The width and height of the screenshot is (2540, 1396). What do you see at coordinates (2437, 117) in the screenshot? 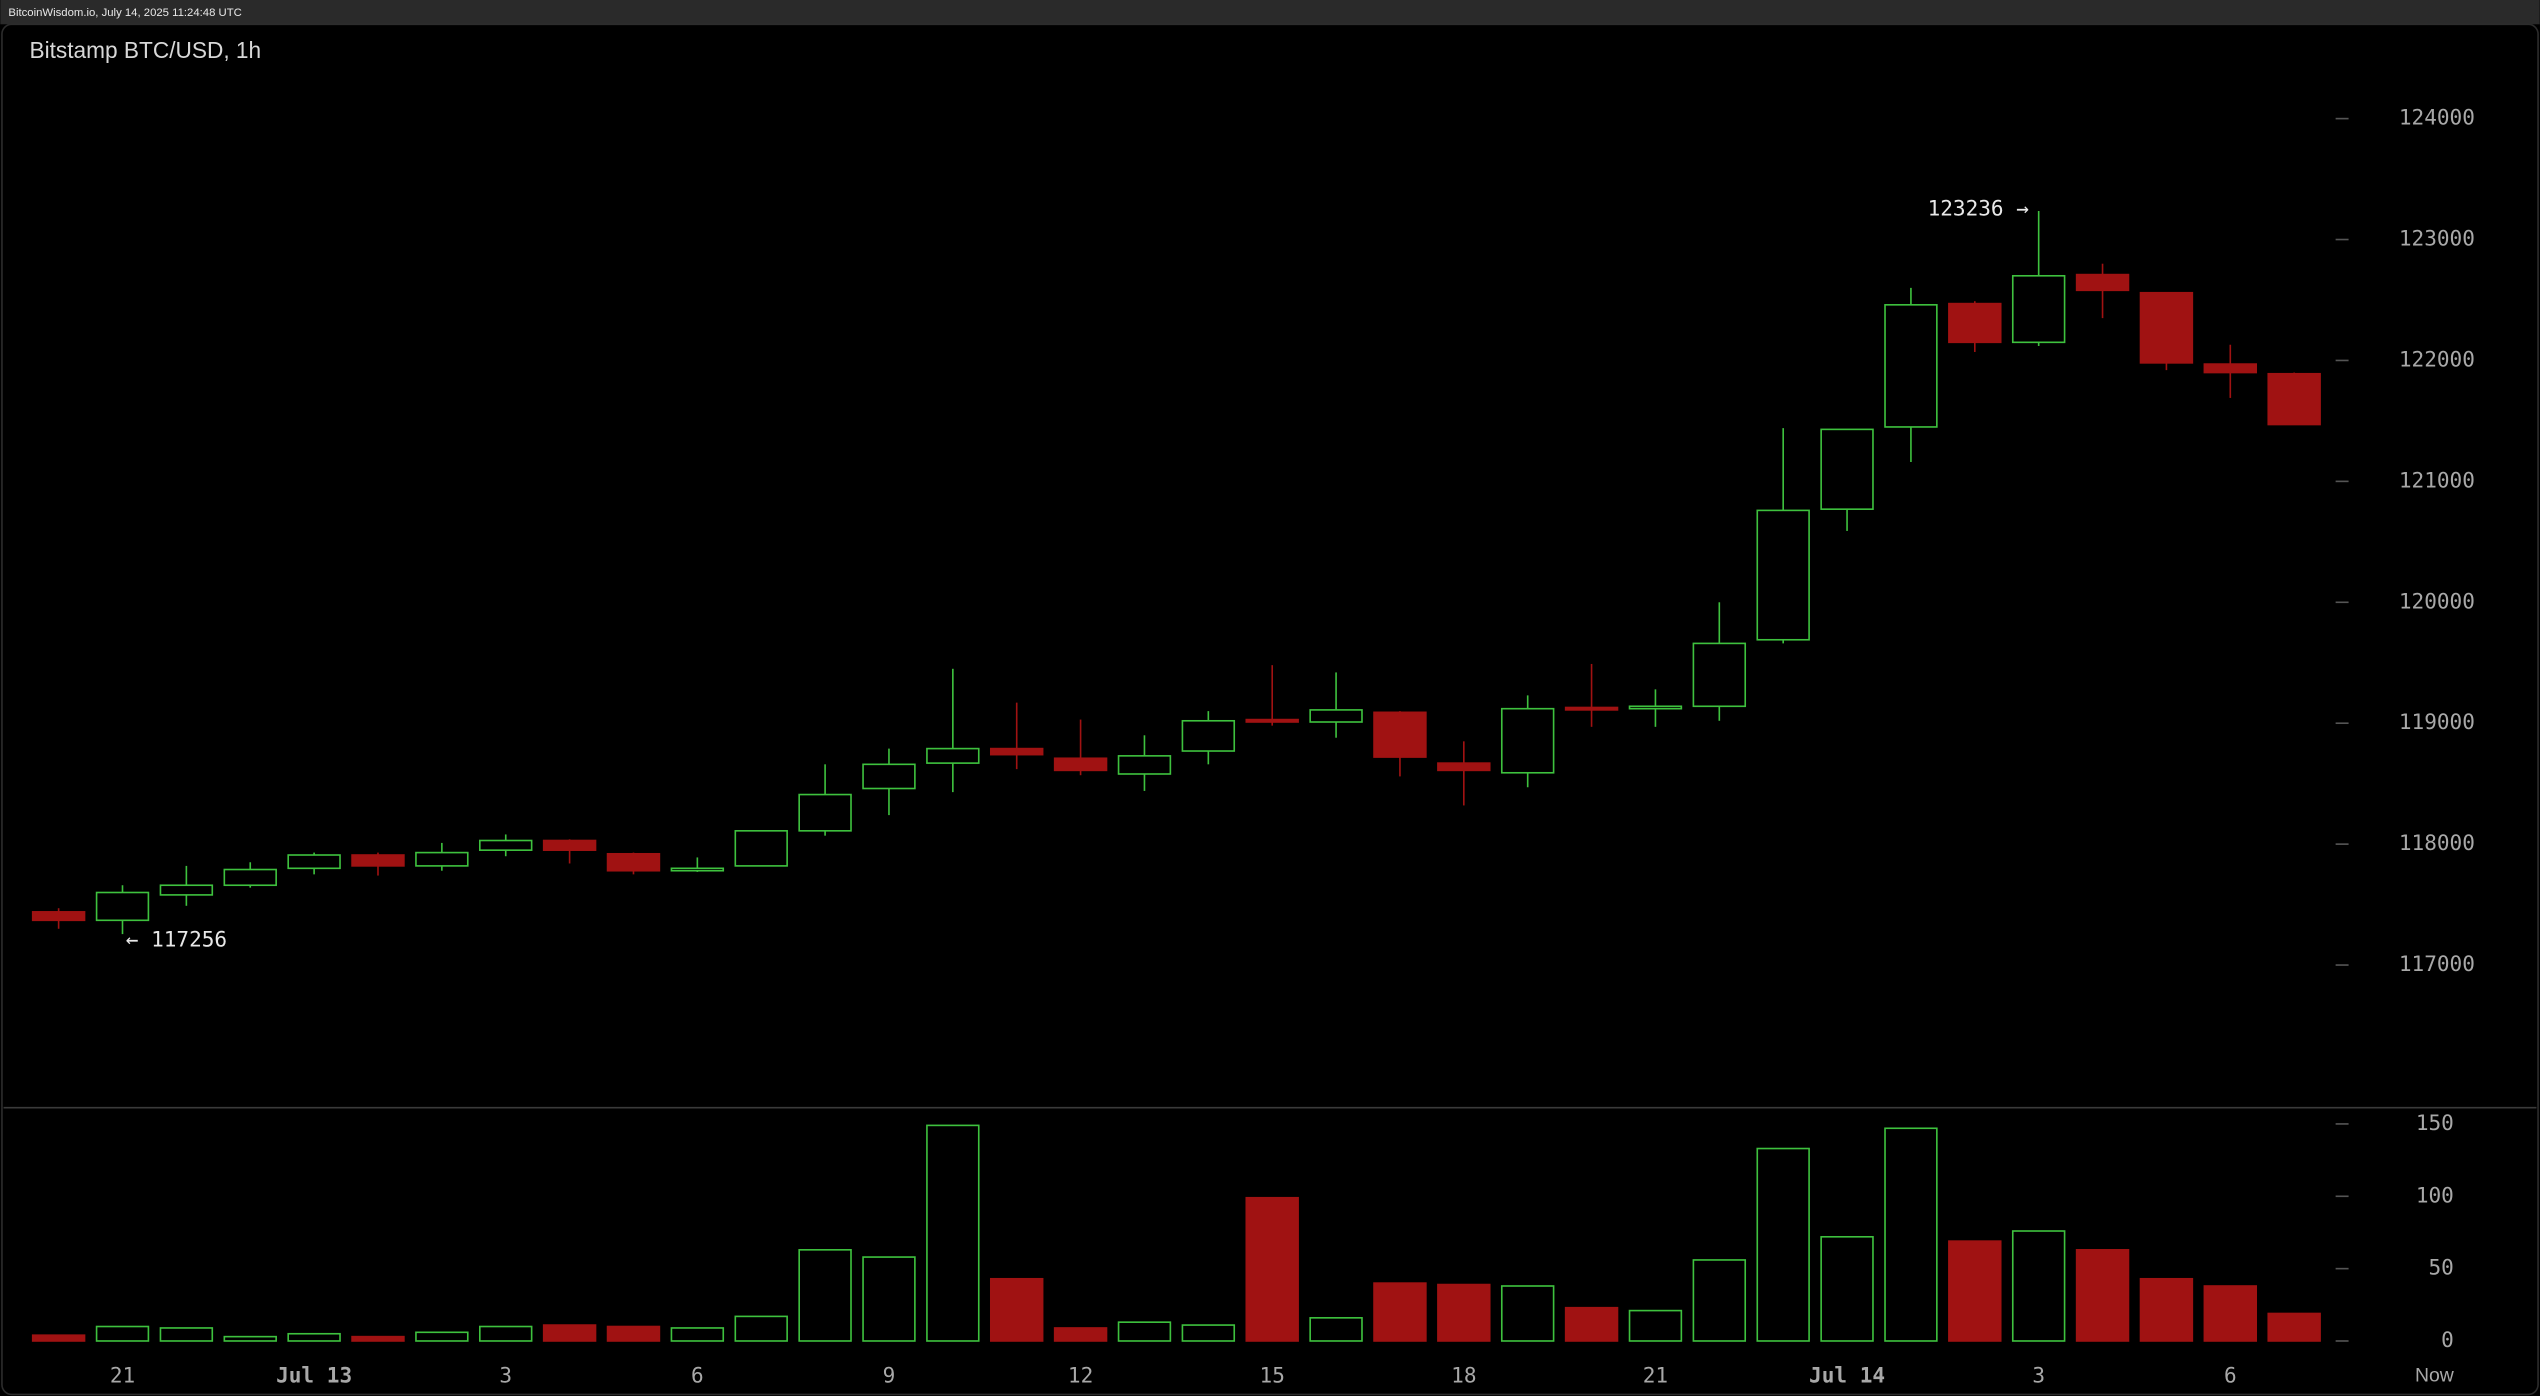
I see `y-tick-label: 124000` at bounding box center [2437, 117].